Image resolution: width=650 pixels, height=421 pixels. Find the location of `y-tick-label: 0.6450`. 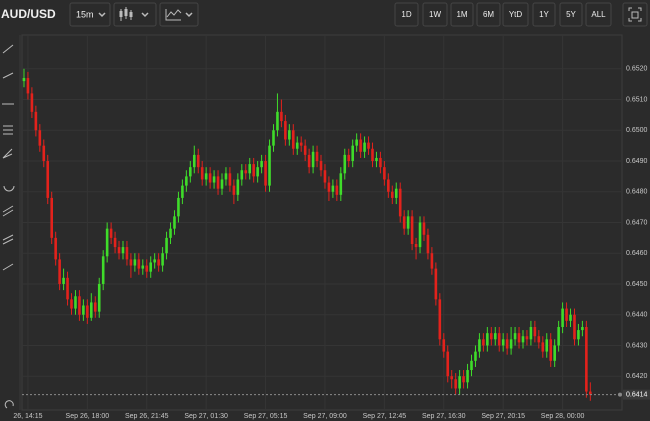

y-tick-label: 0.6450 is located at coordinates (637, 284).